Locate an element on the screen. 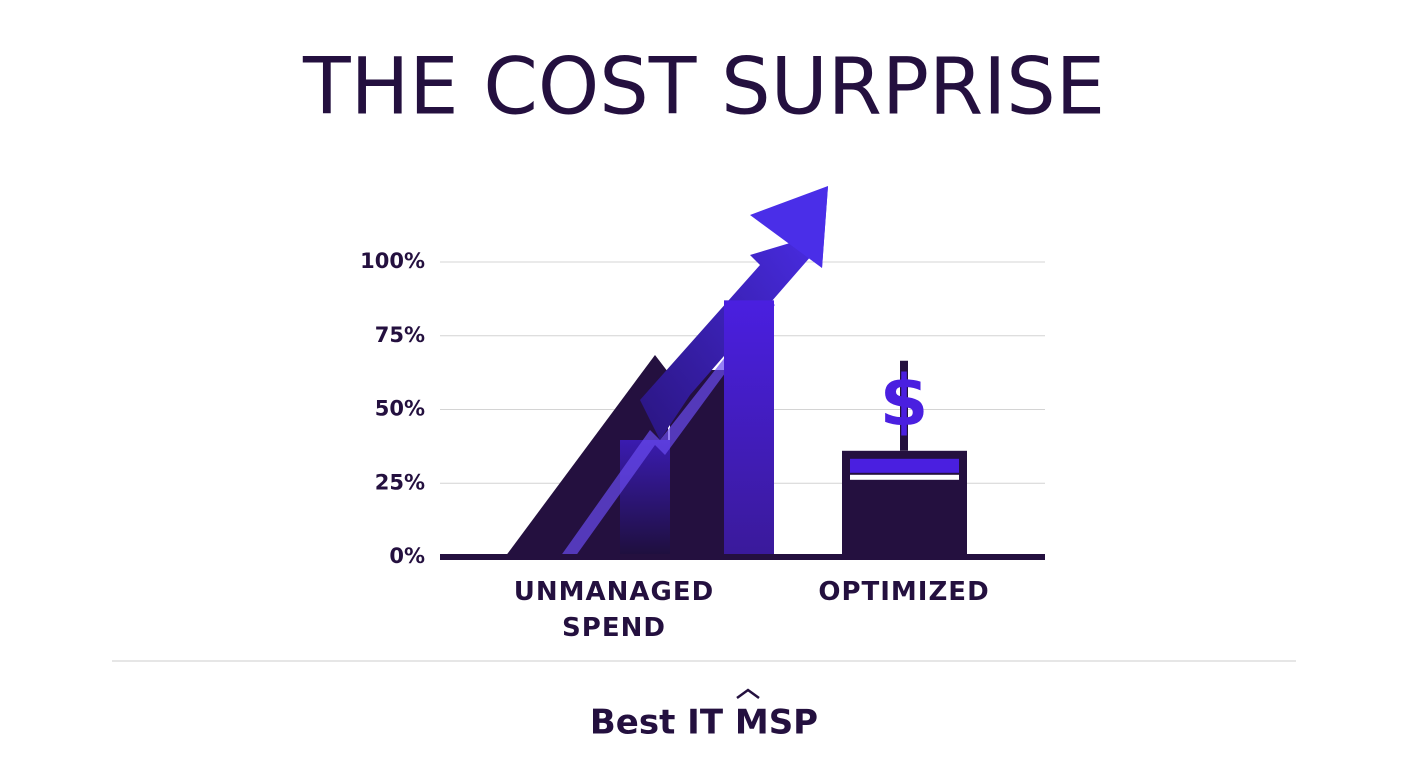 The image size is (1408, 763). trend-line is located at coordinates (667, 428).